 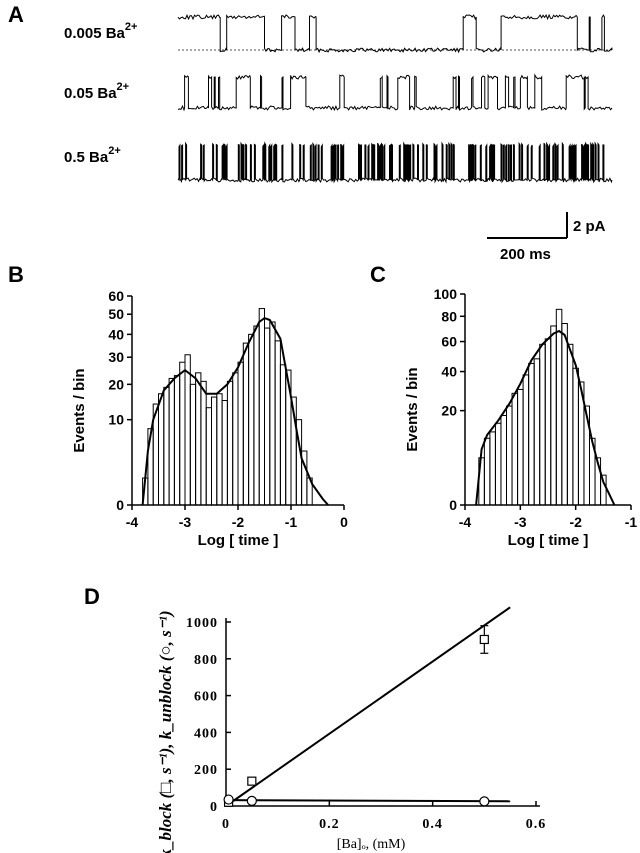 I want to click on scale-current-label: 2 pA, so click(x=589, y=226).